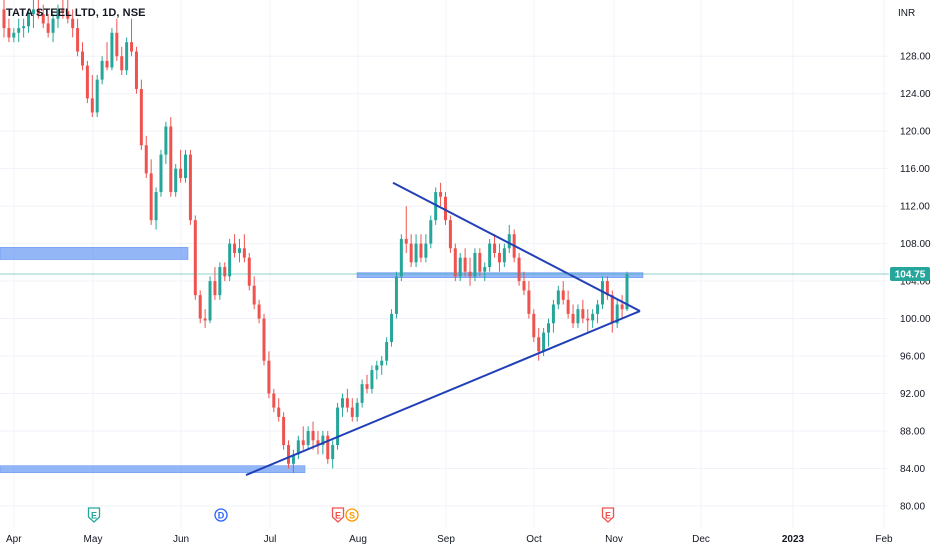  I want to click on x-tick-label: Jul, so click(270, 539).